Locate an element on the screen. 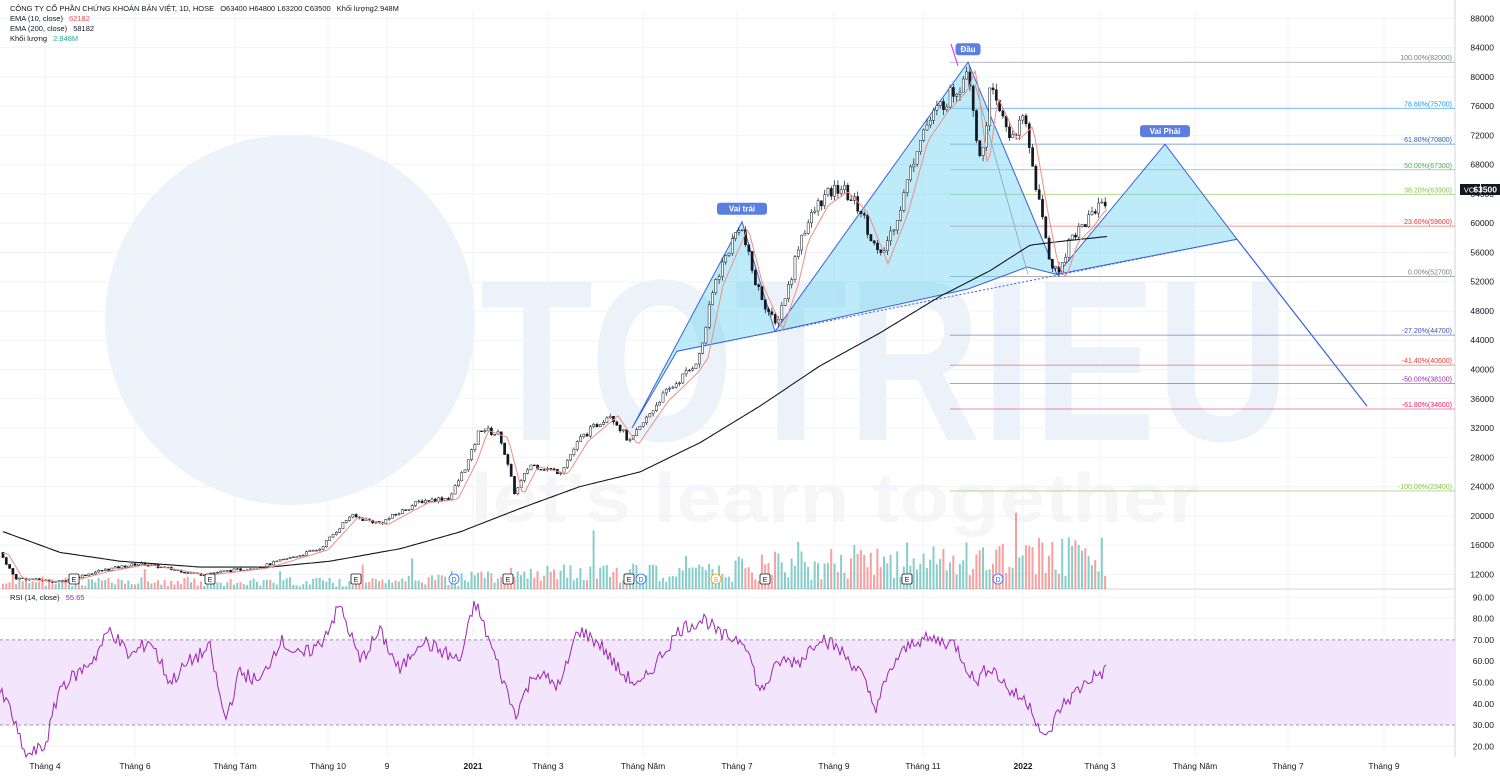  time-tick-label: Tháng 4 is located at coordinates (44, 766).